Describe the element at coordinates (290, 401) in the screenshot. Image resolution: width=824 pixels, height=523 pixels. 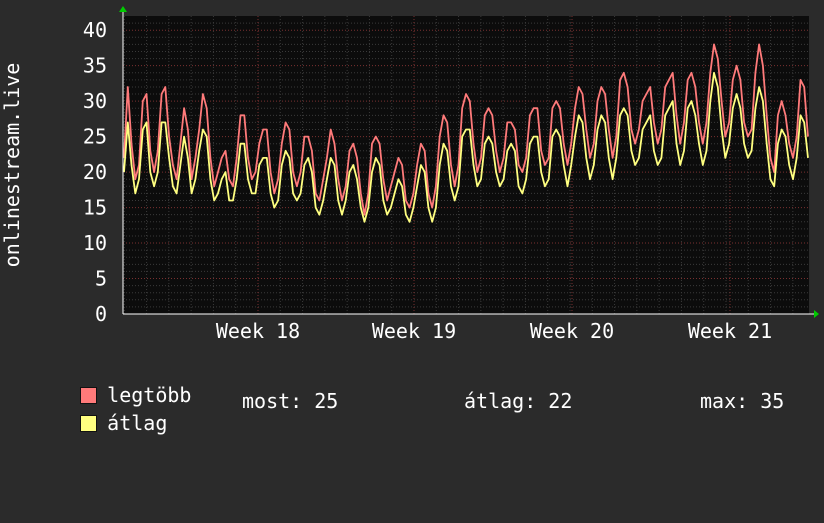
I see `stat-now: most: 25` at that location.